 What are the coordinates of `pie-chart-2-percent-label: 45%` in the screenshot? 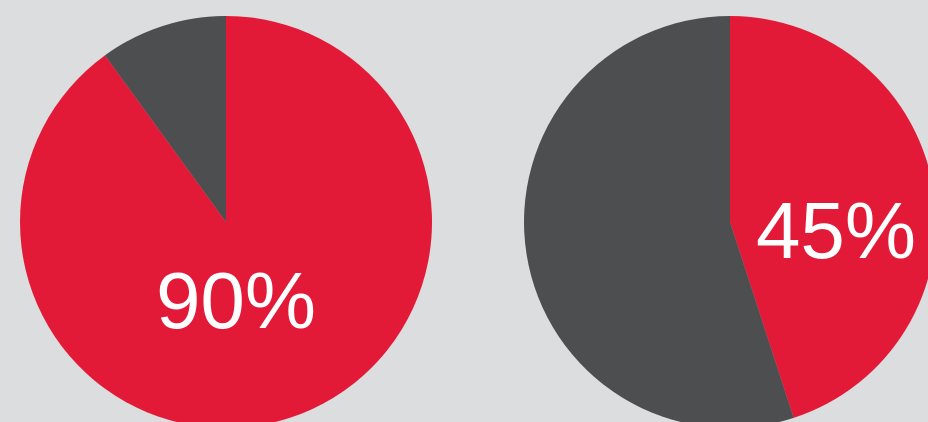 It's located at (836, 230).